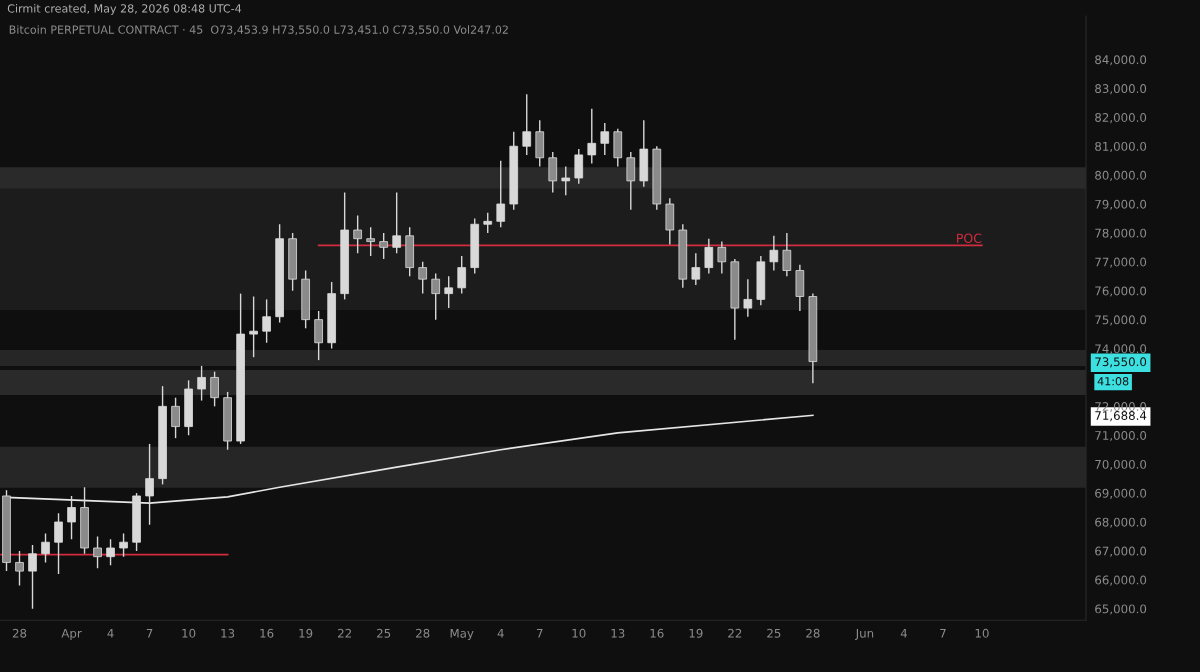  What do you see at coordinates (1121, 60) in the screenshot?
I see `y-tick-label: 84,000.0` at bounding box center [1121, 60].